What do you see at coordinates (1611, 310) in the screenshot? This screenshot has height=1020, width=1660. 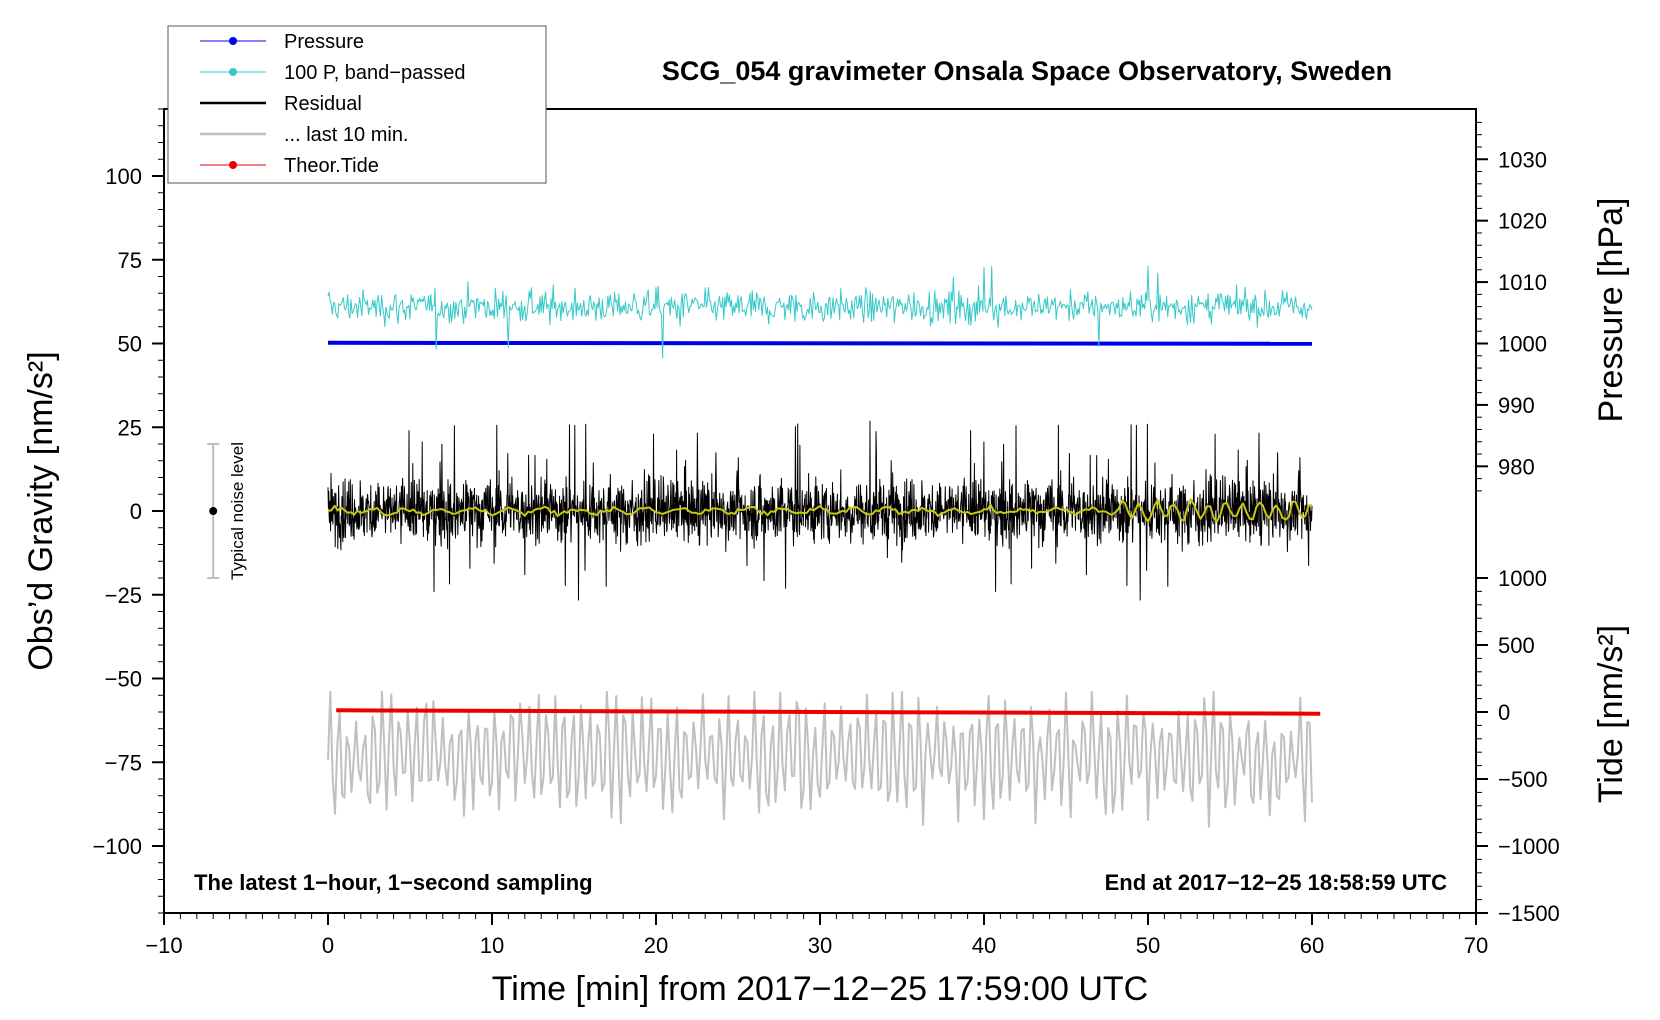 I see `y-axis-pressure-title: Pressure [hPa]` at bounding box center [1611, 310].